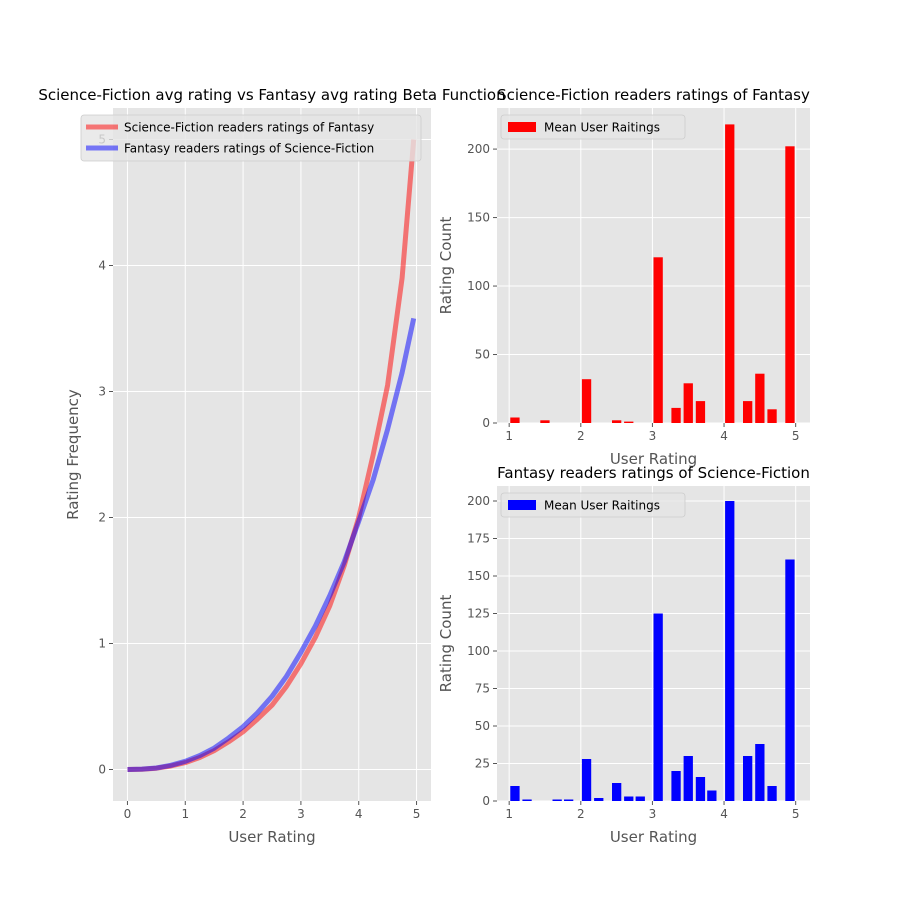 This screenshot has height=900, width=900. What do you see at coordinates (73, 454) in the screenshot?
I see `y-axis-label: Rating Frequency` at bounding box center [73, 454].